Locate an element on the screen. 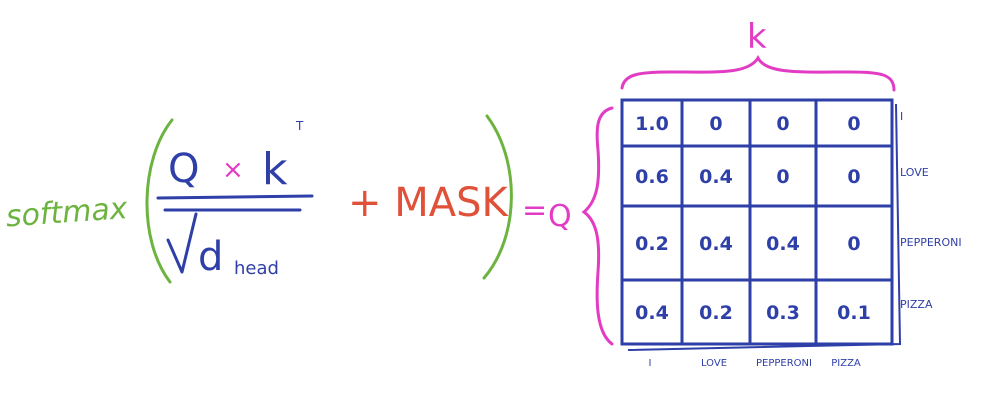 The image size is (982, 420). right-paren is located at coordinates (497, 197).